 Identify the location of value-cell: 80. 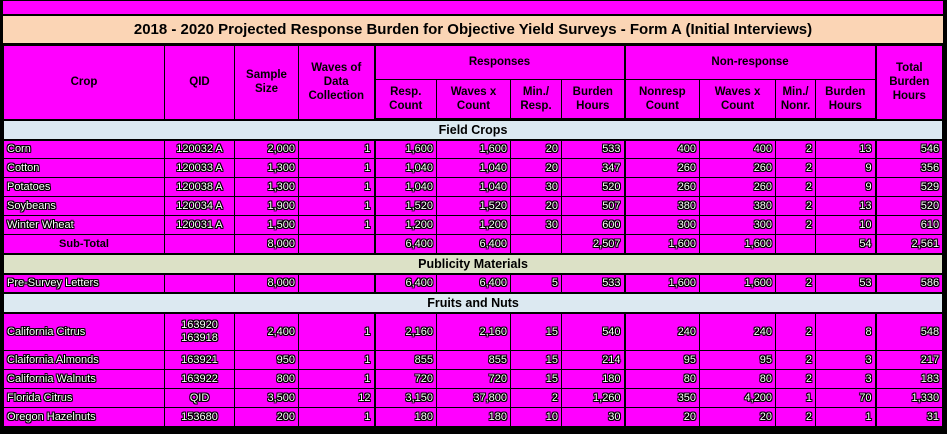
(738, 379).